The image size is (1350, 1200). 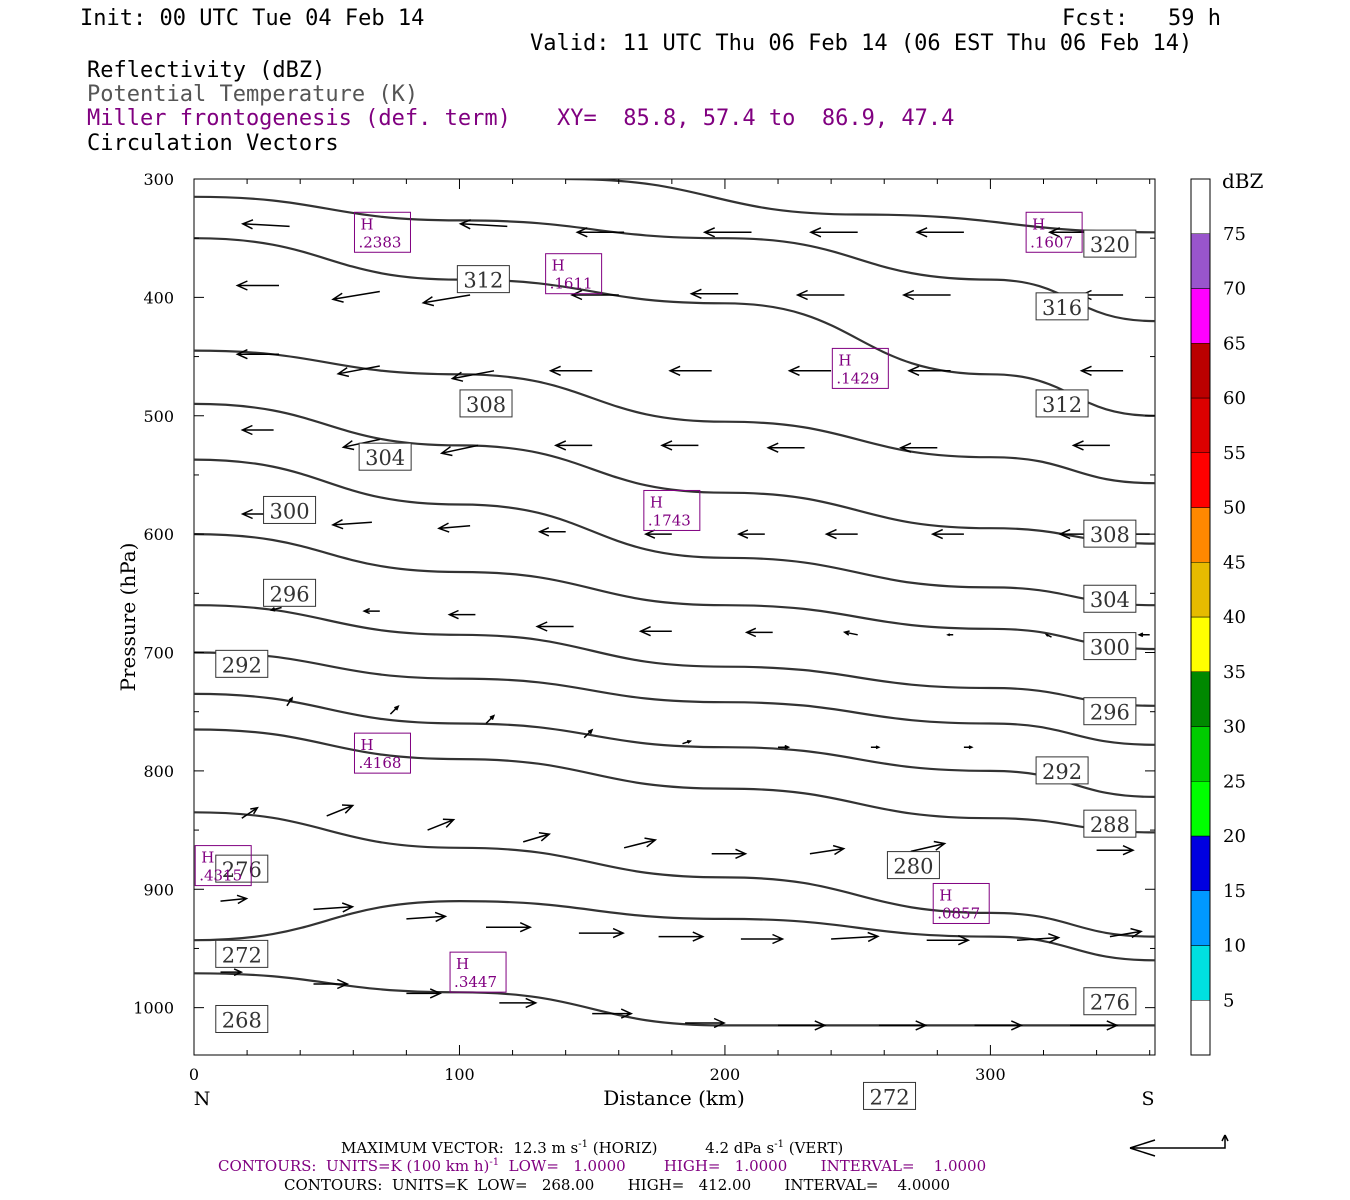 I want to click on frontogenesis-max-value: .2383, so click(x=379, y=242).